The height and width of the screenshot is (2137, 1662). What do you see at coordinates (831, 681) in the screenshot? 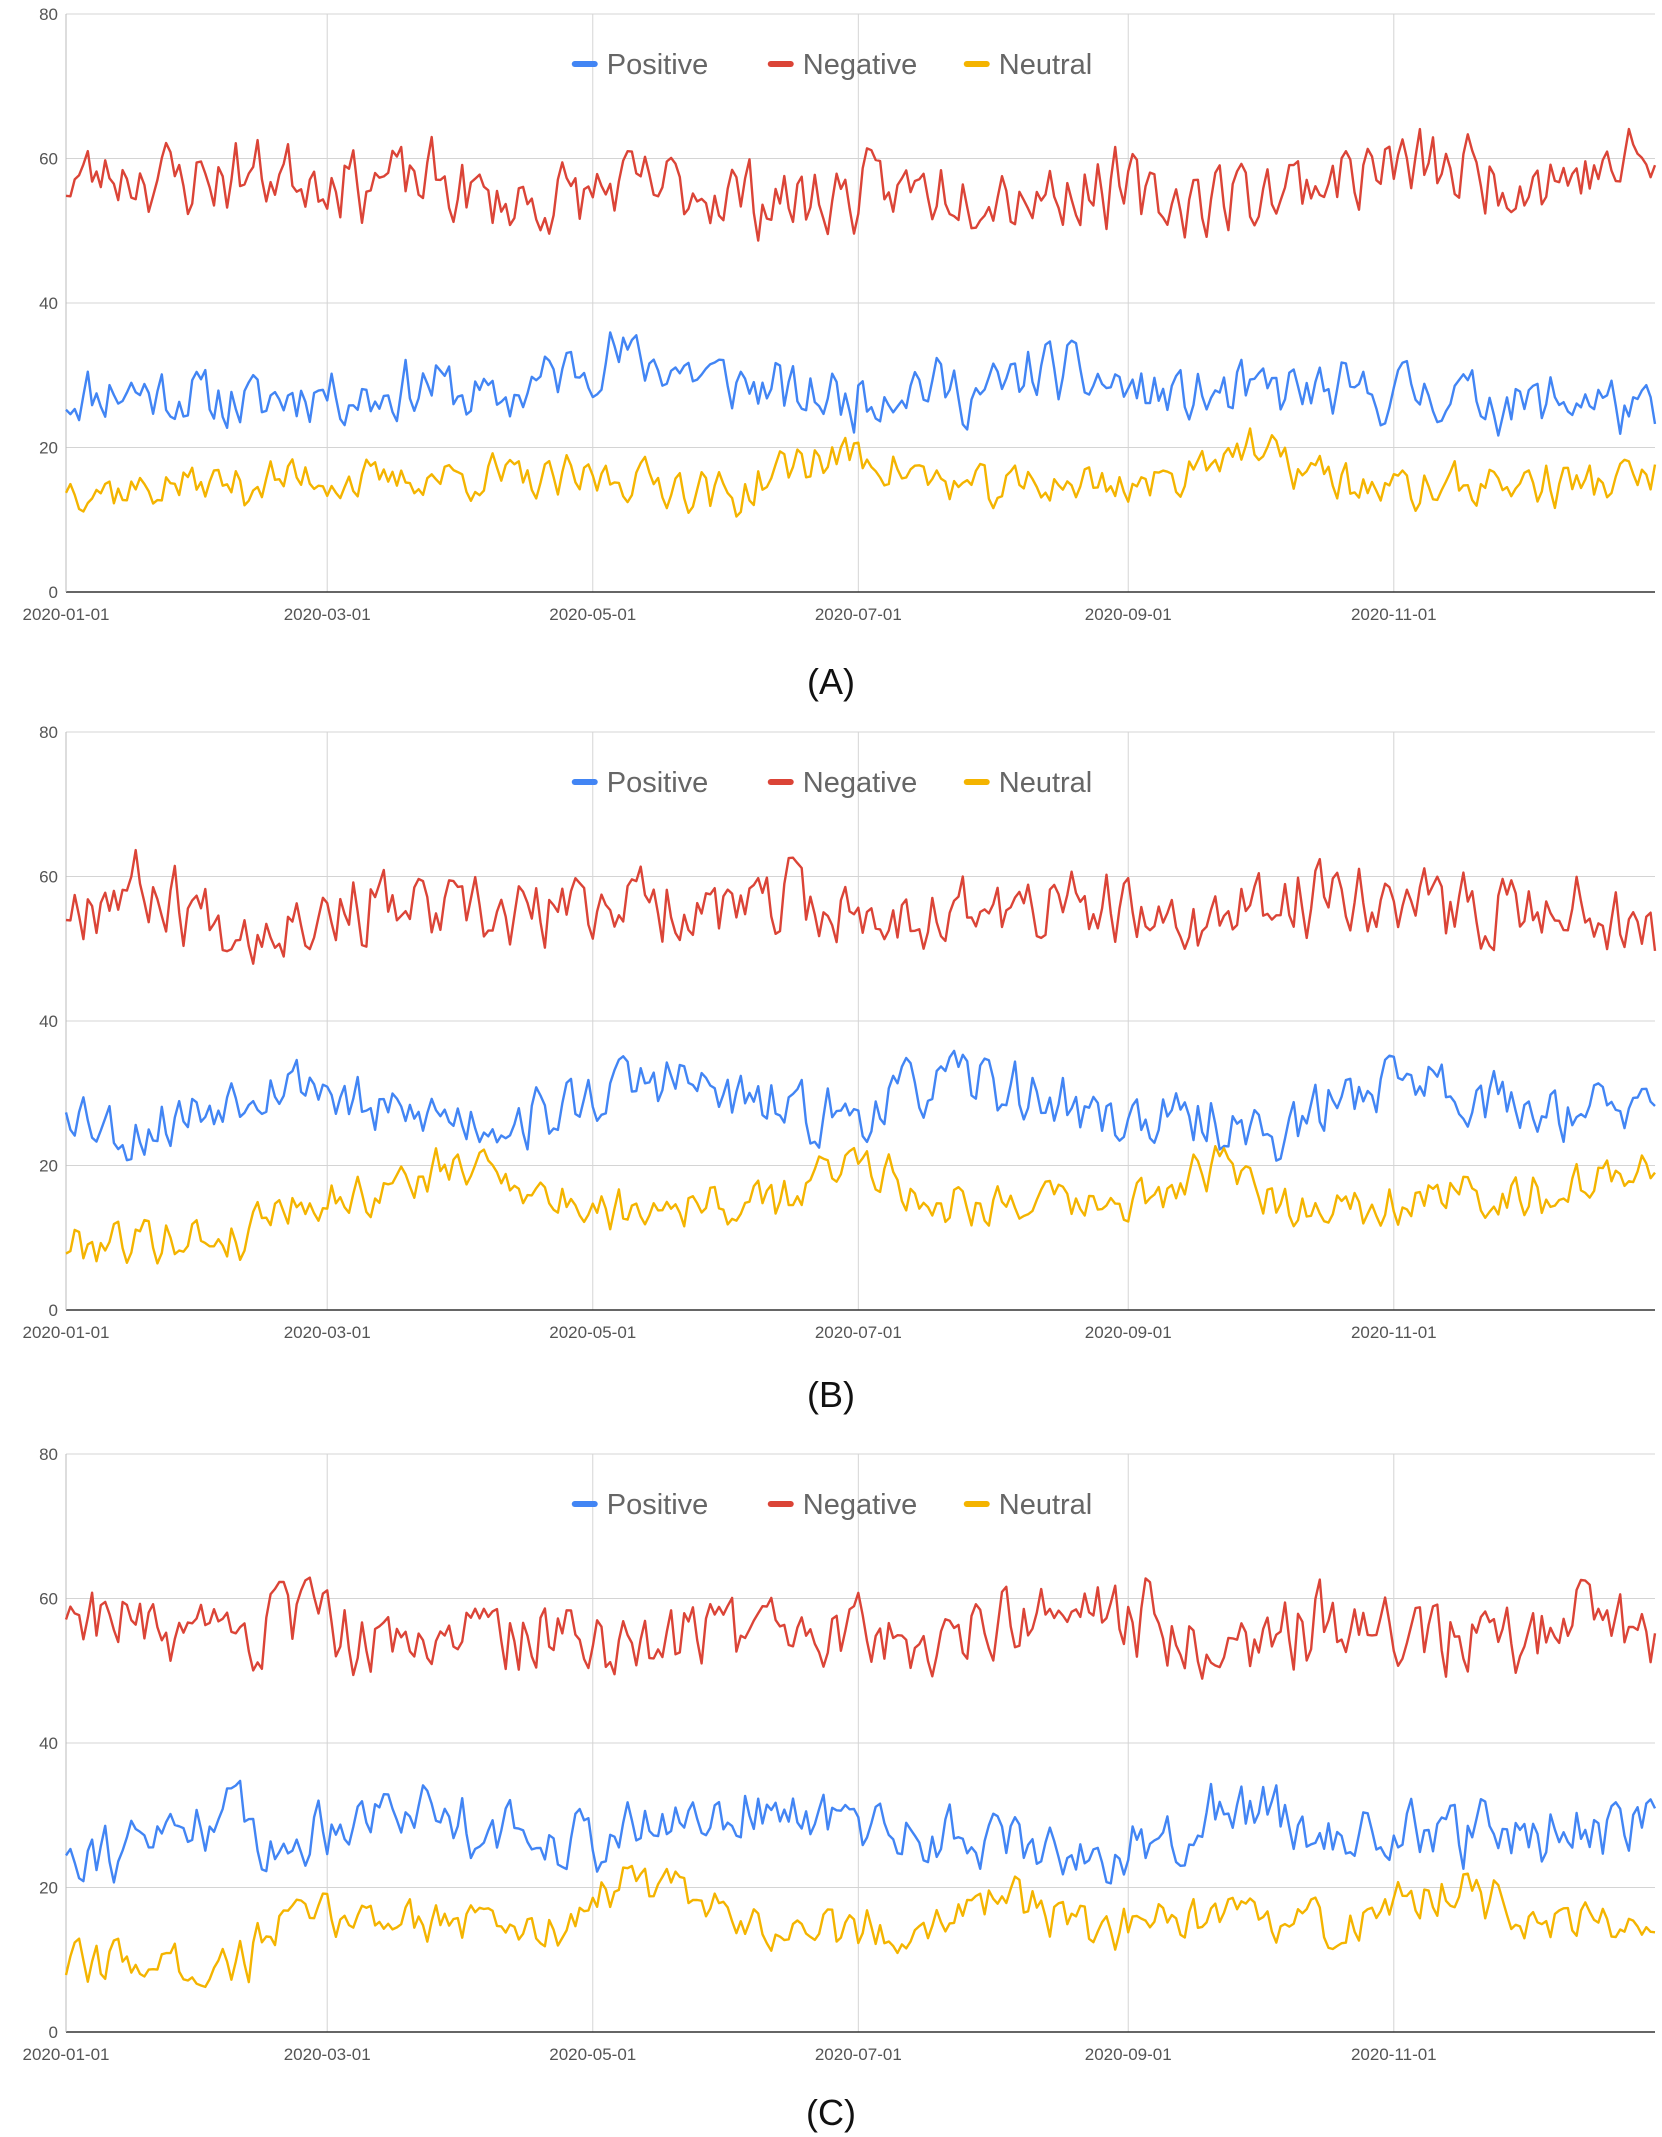
I see `caption-a: (A)` at bounding box center [831, 681].